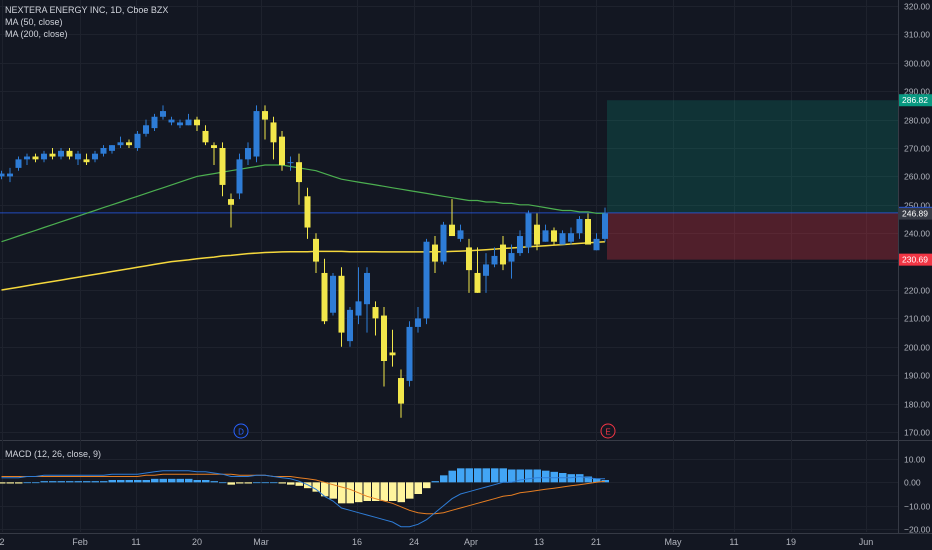 The width and height of the screenshot is (932, 550). I want to click on price-tick-label: 190.00, so click(917, 376).